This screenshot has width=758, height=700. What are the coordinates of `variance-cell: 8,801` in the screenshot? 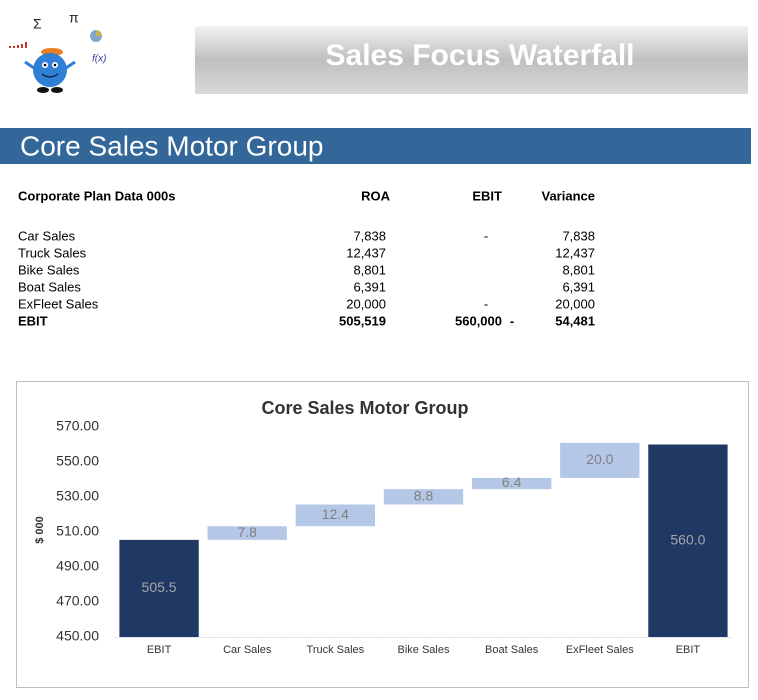 It's located at (578, 269).